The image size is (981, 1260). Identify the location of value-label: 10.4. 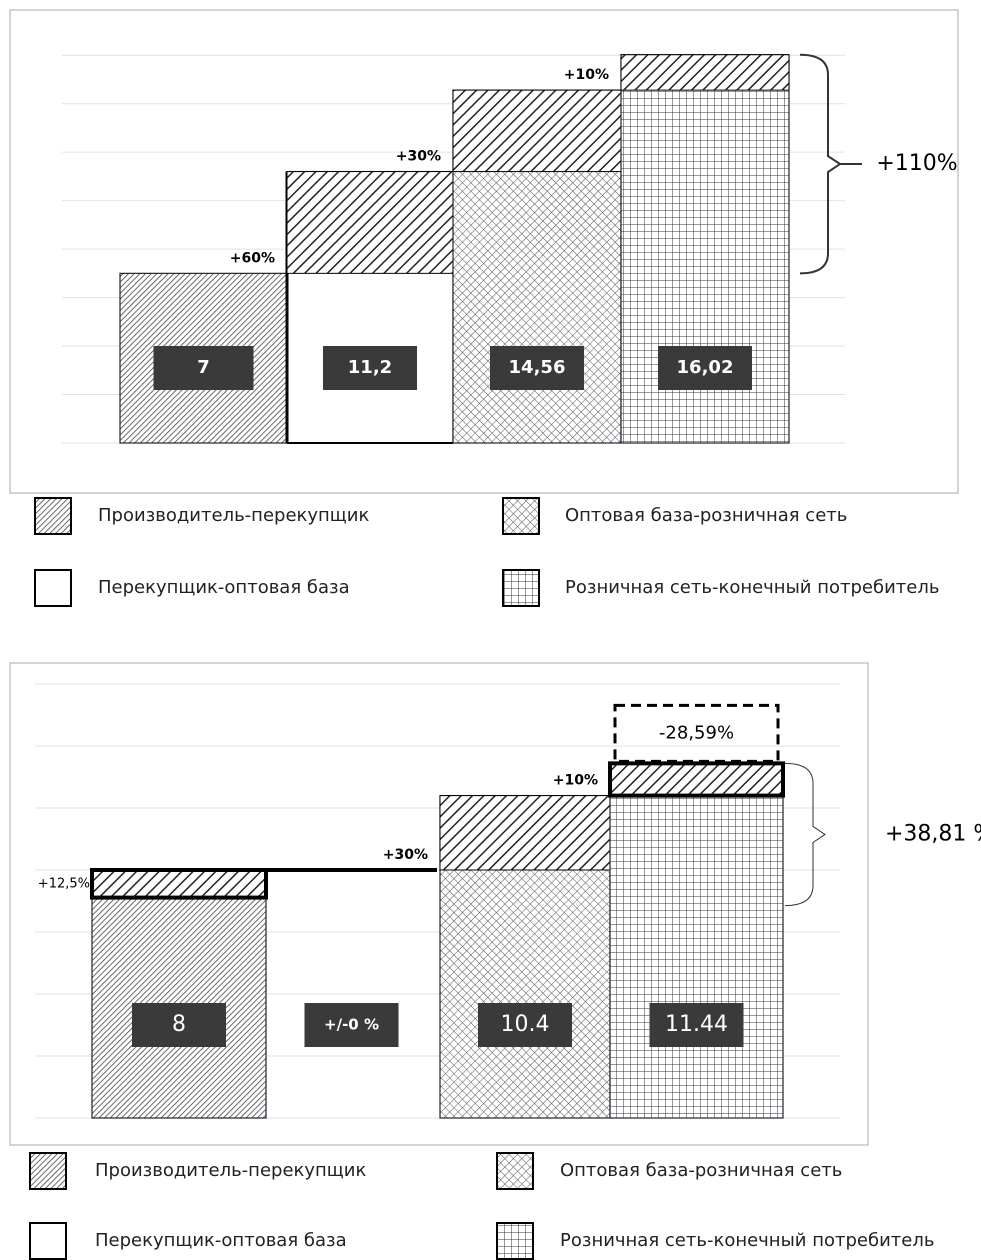
(525, 1024).